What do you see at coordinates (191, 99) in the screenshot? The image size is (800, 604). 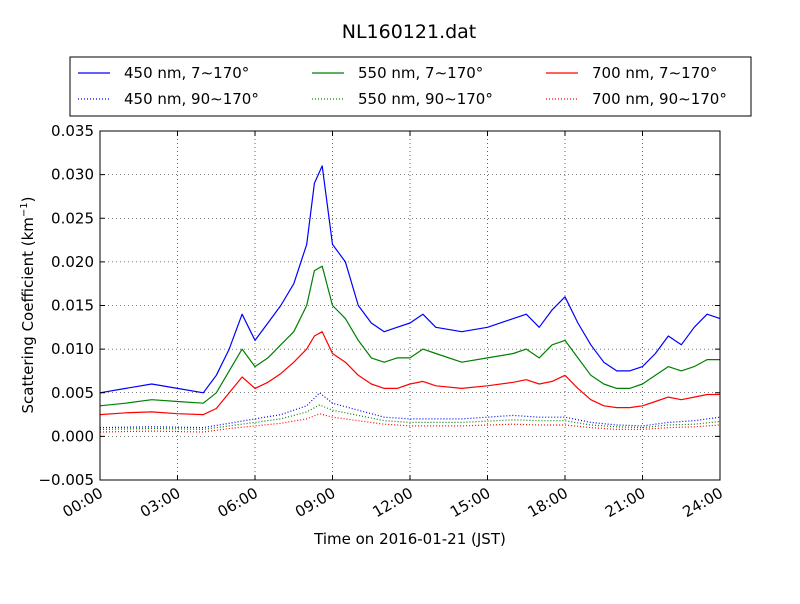 I see `legend-label: 450 nm, 90∼170°` at bounding box center [191, 99].